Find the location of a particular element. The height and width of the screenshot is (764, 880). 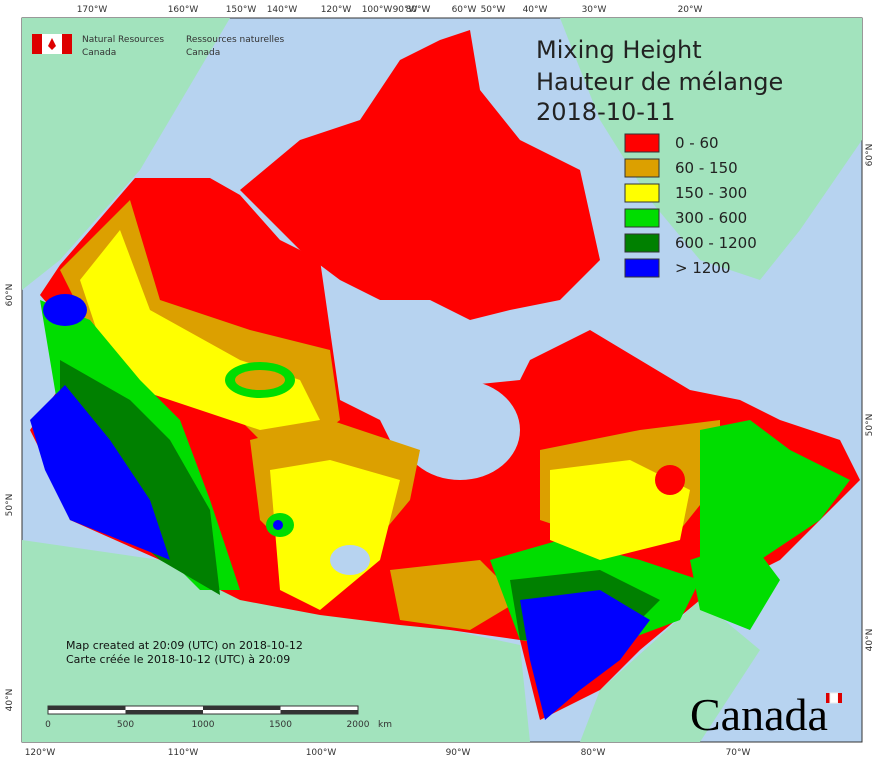

graticule-label: 140°W is located at coordinates (282, 10).